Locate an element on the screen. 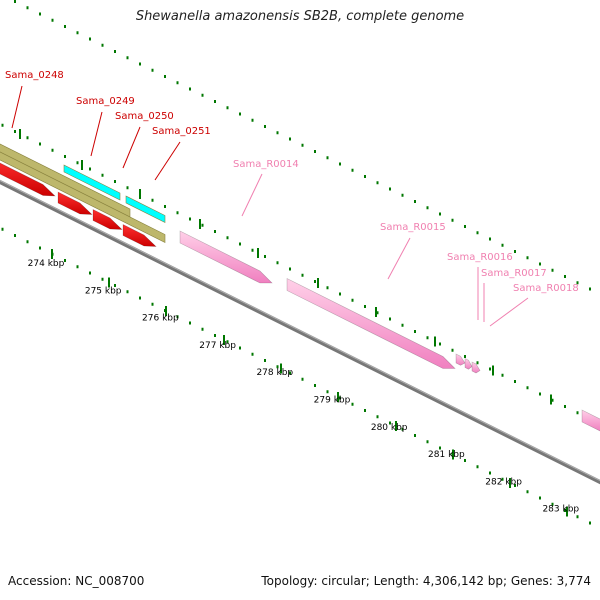 The height and width of the screenshot is (600, 600). accession-text: Accession: NC_008700 is located at coordinates (76, 581).